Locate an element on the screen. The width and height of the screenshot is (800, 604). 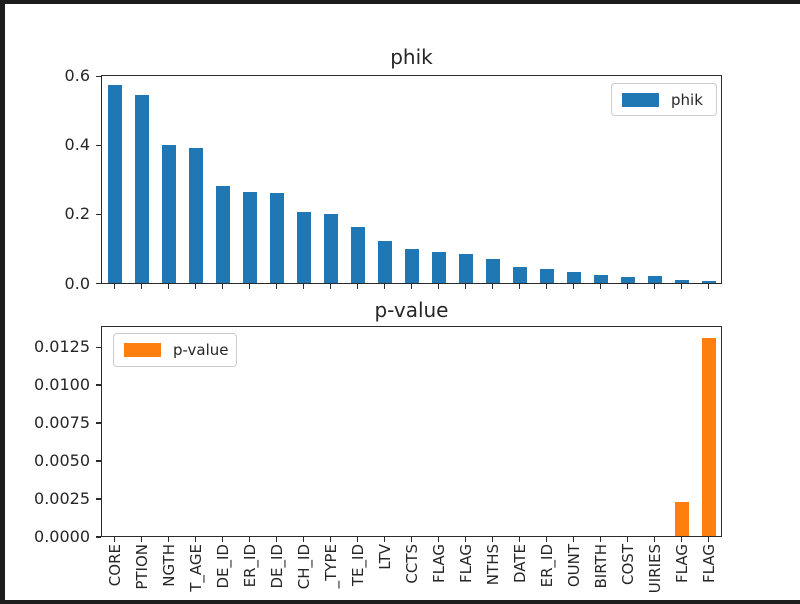
y-tick-label: 0.0100 is located at coordinates (62, 385).